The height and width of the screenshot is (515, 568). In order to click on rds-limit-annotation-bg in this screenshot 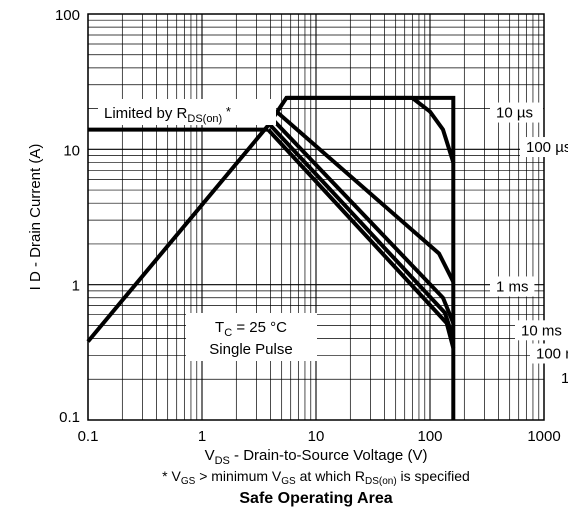, I will do `click(187, 112)`.